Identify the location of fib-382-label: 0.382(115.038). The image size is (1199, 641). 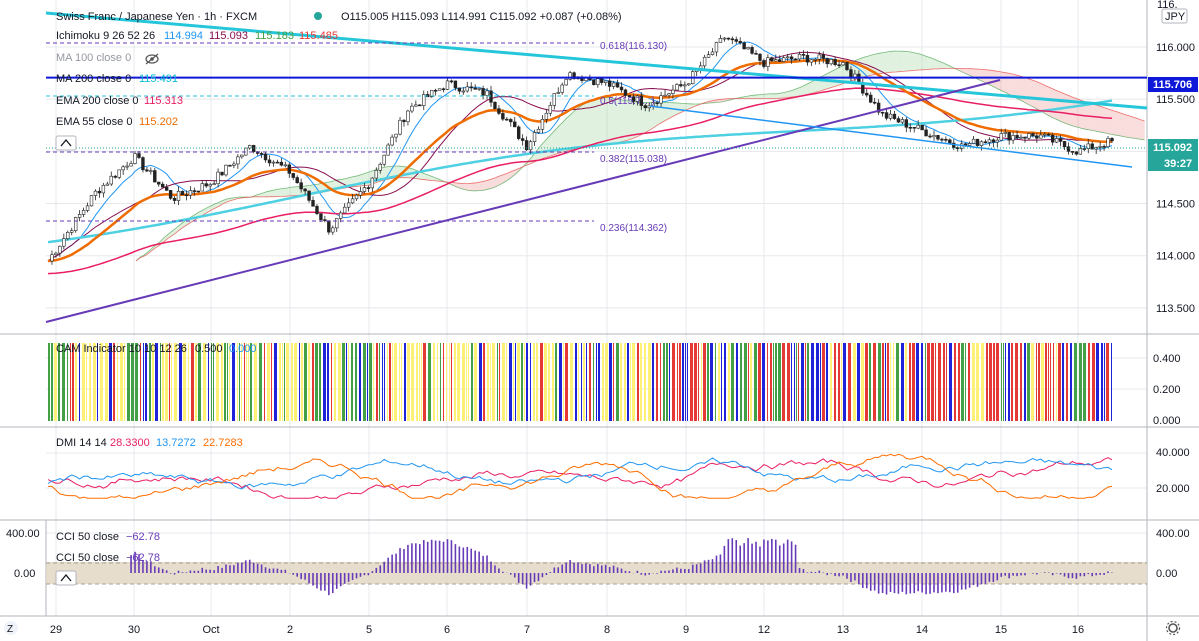
(633, 159).